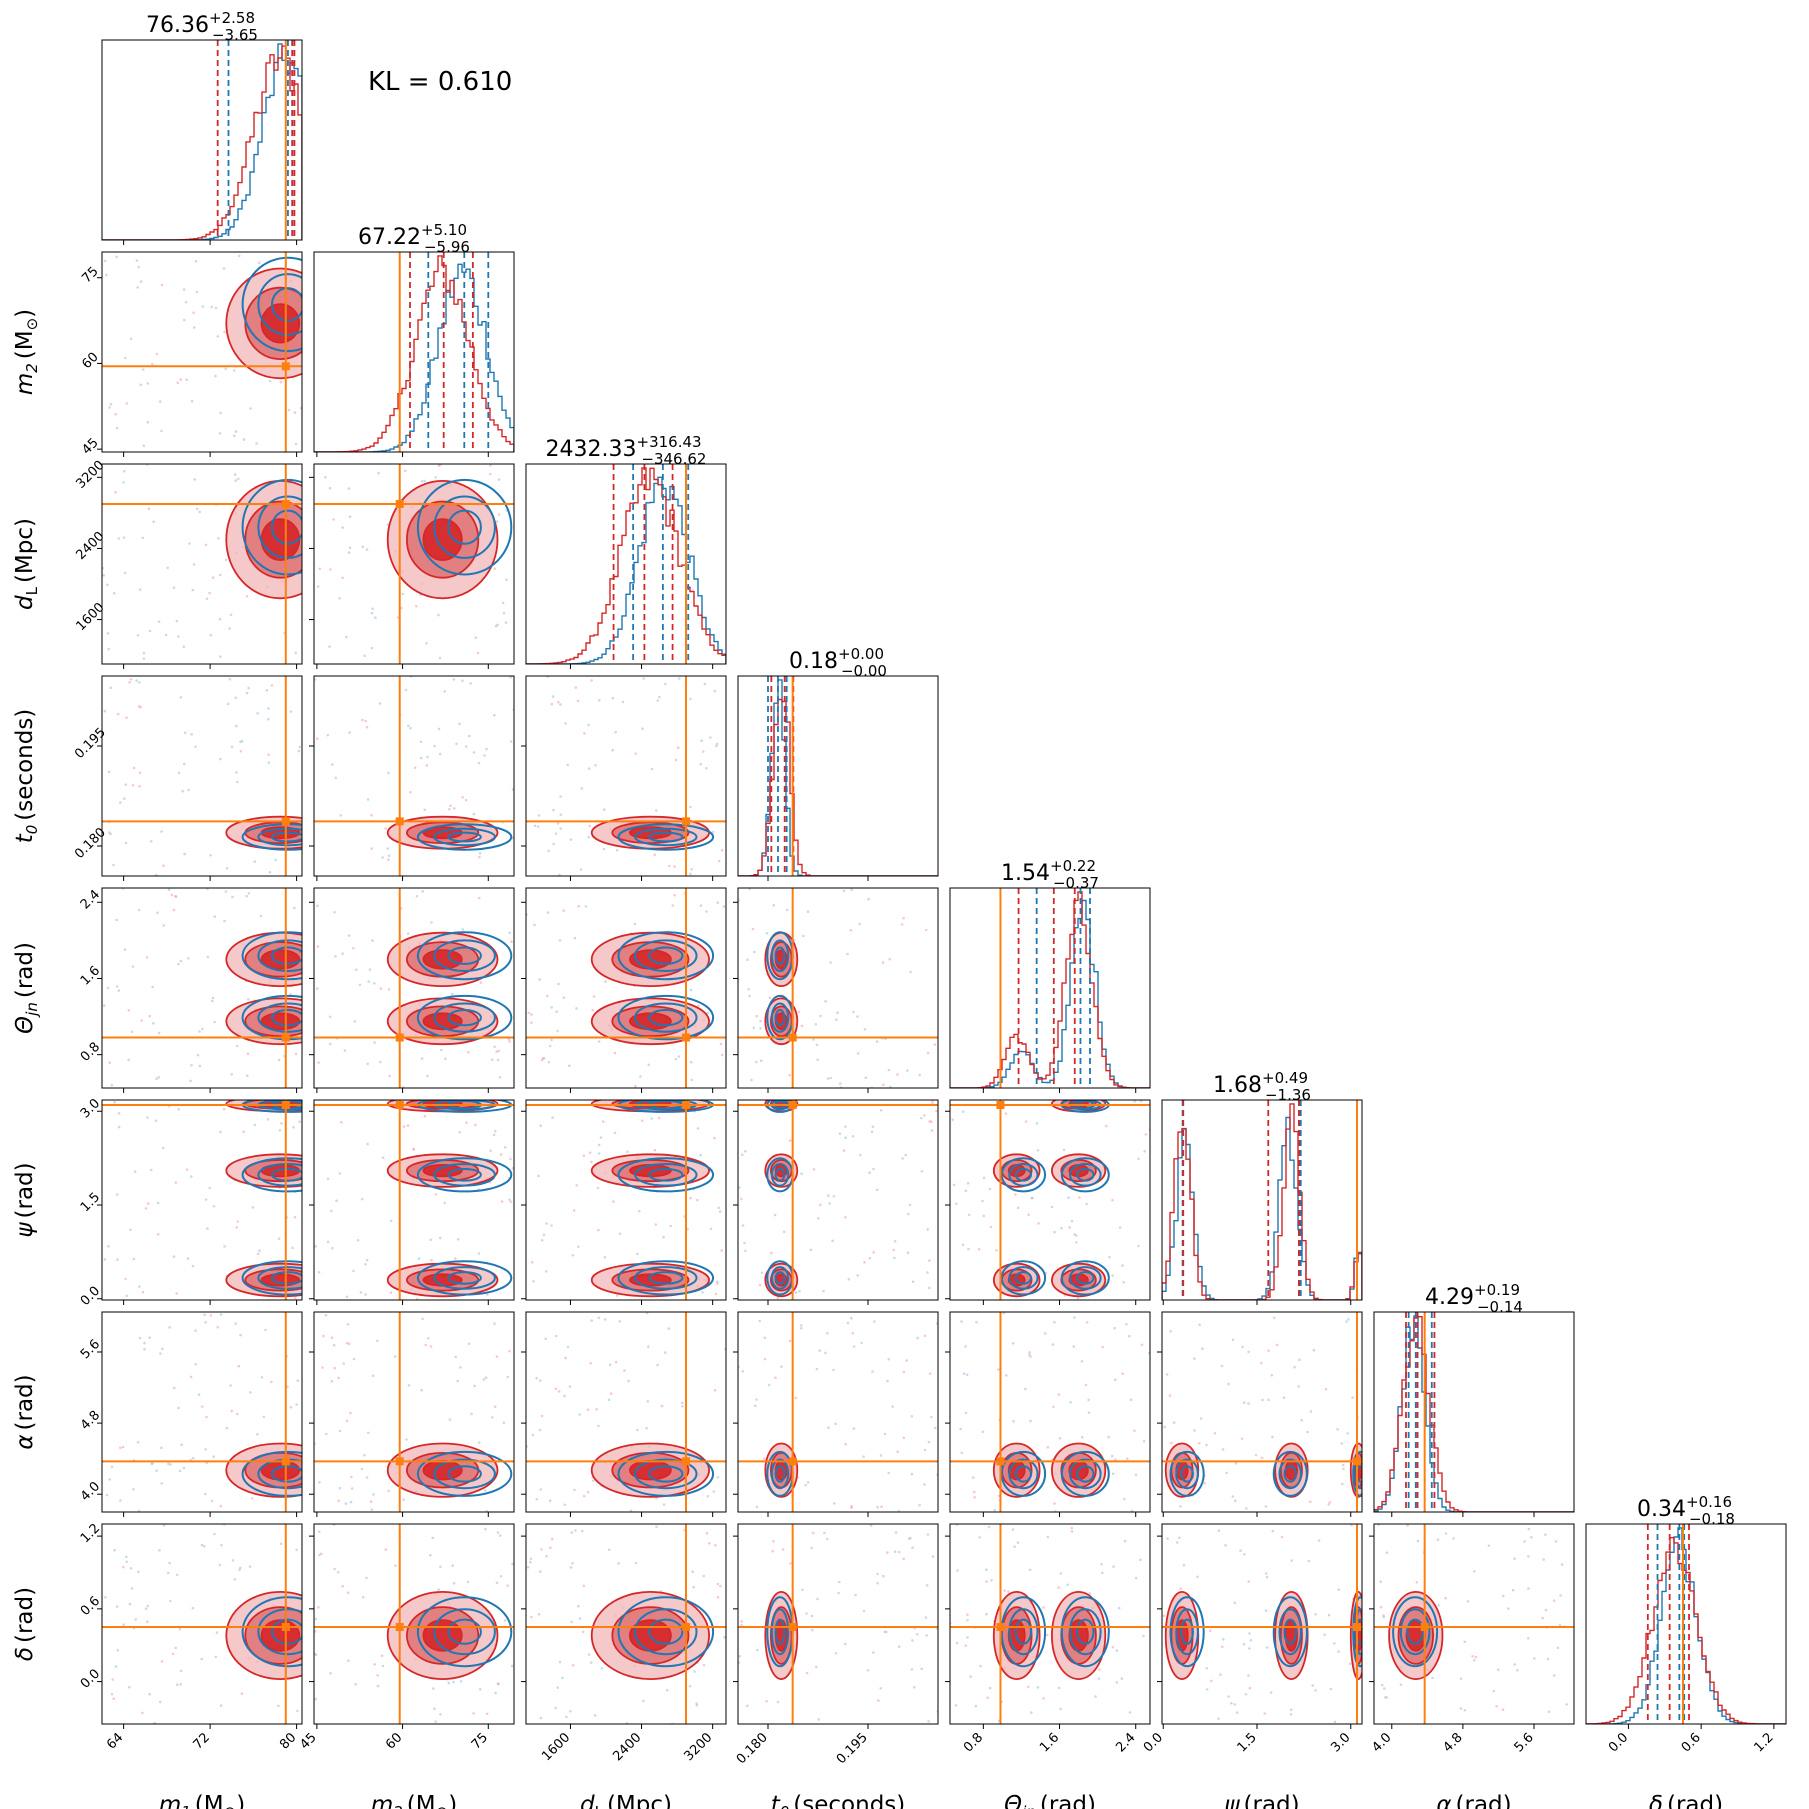 The height and width of the screenshot is (1809, 1809). Describe the element at coordinates (285, 821) in the screenshot. I see `truth-marker-m1-t0` at that location.